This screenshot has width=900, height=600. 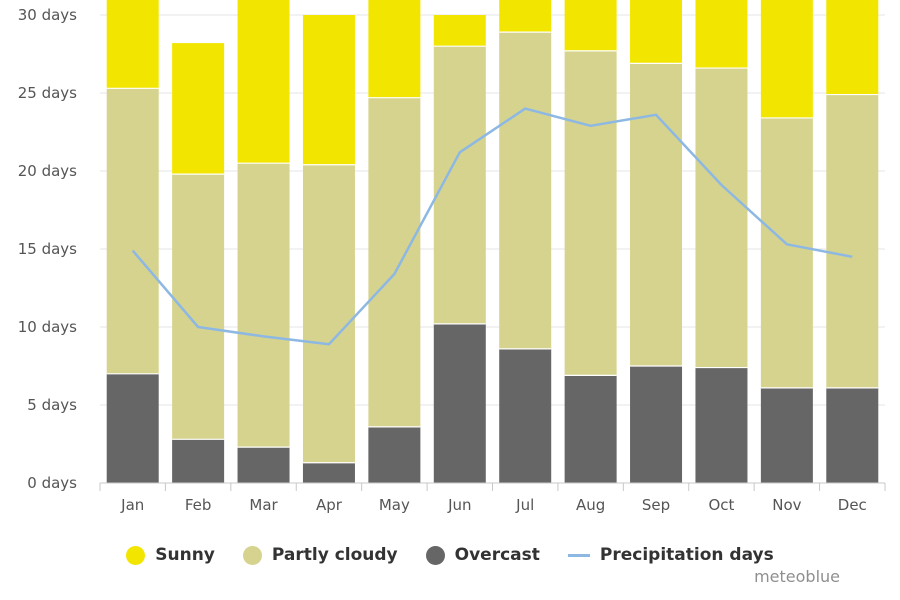 What do you see at coordinates (656, 505) in the screenshot?
I see `x-tick-label: Sep` at bounding box center [656, 505].